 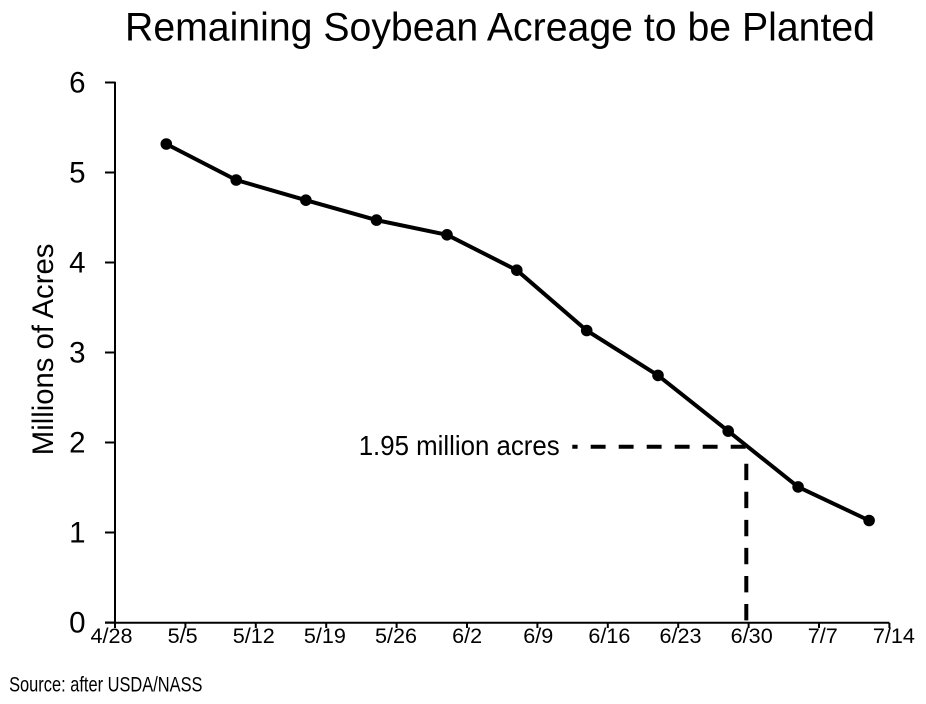 What do you see at coordinates (609, 635) in the screenshot?
I see `svg-text: 6/16` at bounding box center [609, 635].